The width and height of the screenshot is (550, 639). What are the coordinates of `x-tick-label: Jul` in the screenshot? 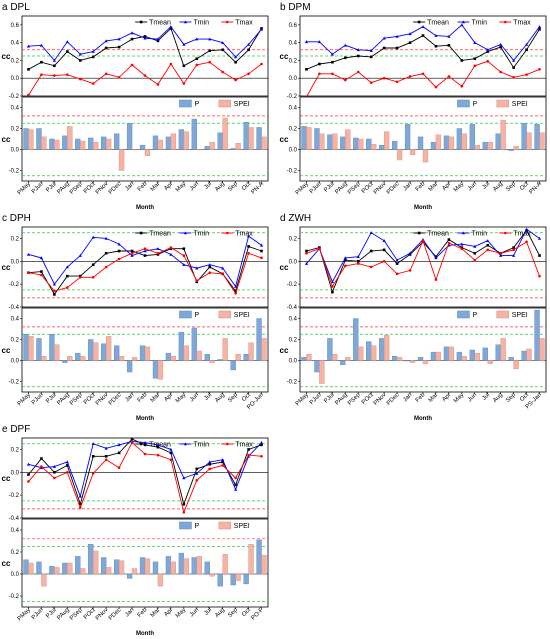 It's located at (208, 397).